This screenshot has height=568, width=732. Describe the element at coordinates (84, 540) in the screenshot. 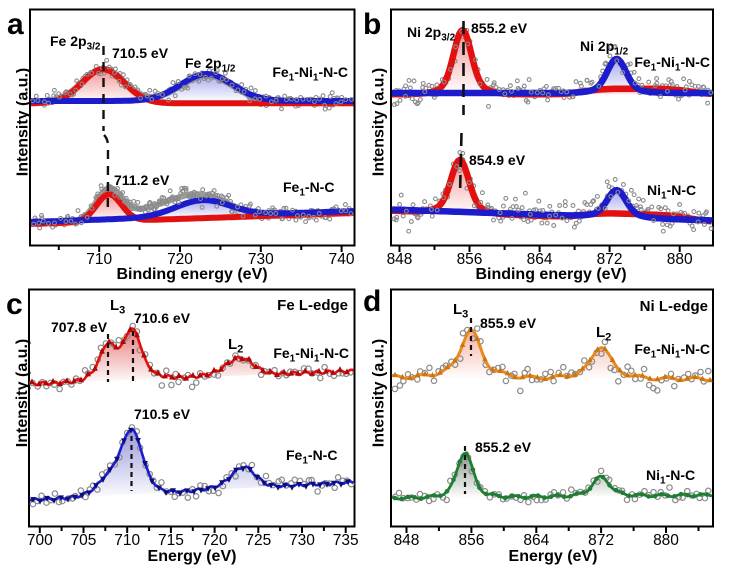

I see `svg-text: 705` at that location.